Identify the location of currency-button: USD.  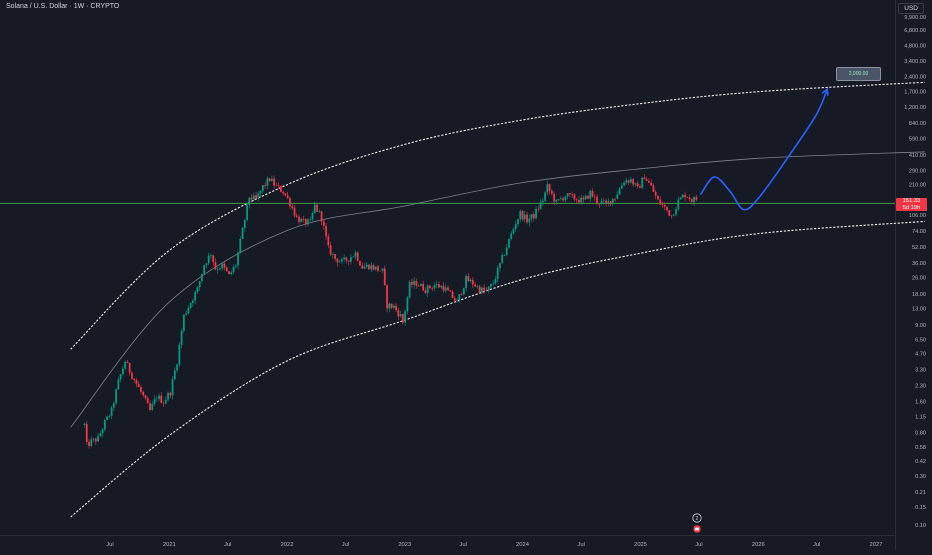
(911, 8).